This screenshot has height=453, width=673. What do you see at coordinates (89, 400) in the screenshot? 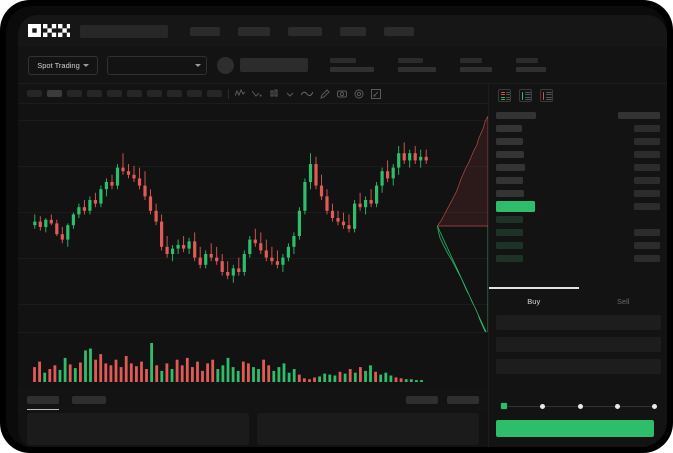
I see `tab-order-history` at bounding box center [89, 400].